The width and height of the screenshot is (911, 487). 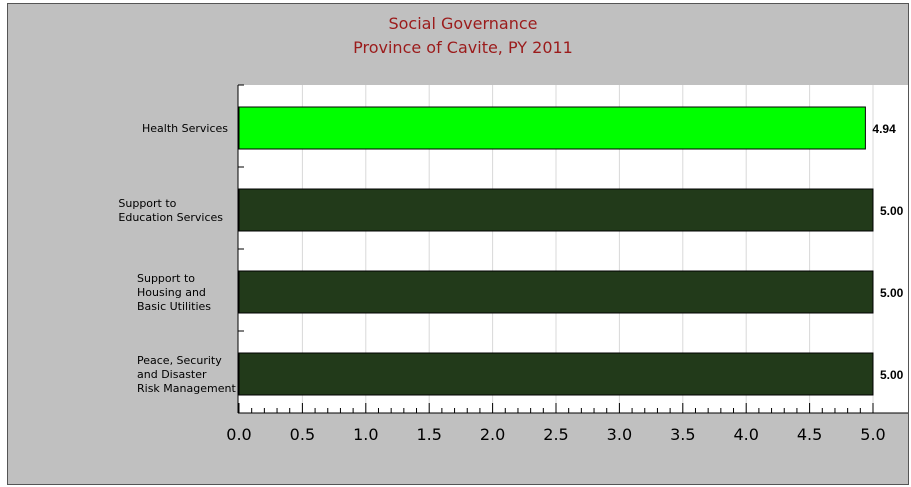 What do you see at coordinates (892, 375) in the screenshot?
I see `value-label-3: 5.00` at bounding box center [892, 375].